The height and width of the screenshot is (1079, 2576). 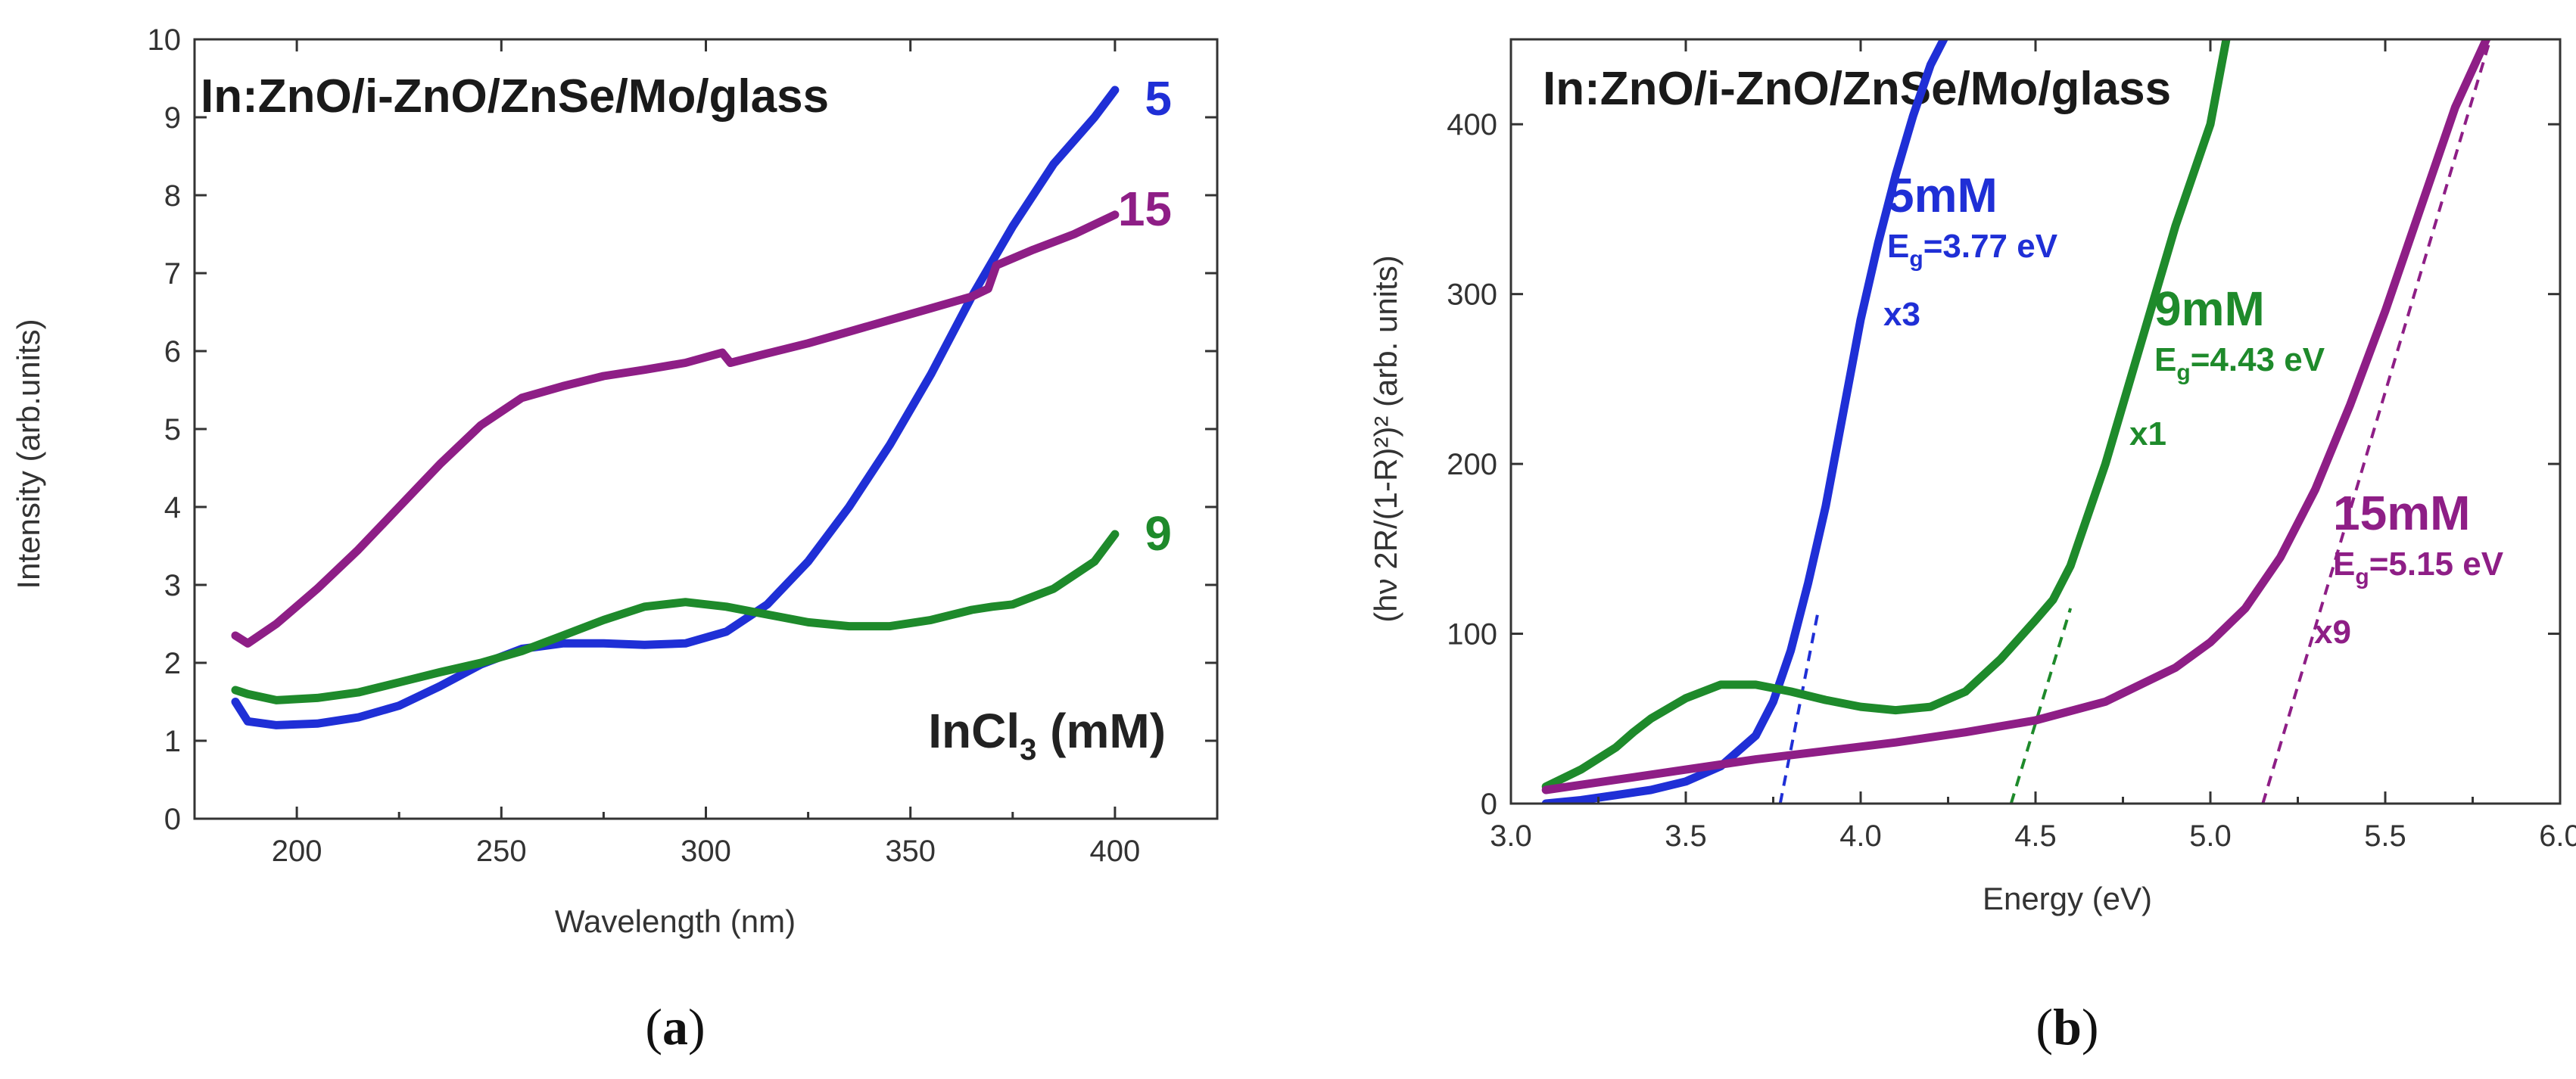 What do you see at coordinates (1472, 124) in the screenshot?
I see `chart-b-y-tick-label: 400` at bounding box center [1472, 124].